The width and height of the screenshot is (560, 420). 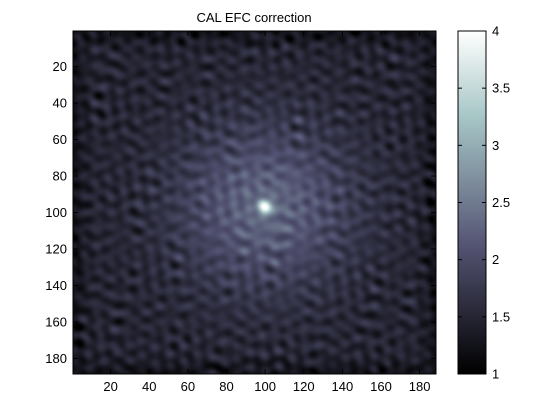 I want to click on y-tick-label: 100, so click(x=56, y=212).